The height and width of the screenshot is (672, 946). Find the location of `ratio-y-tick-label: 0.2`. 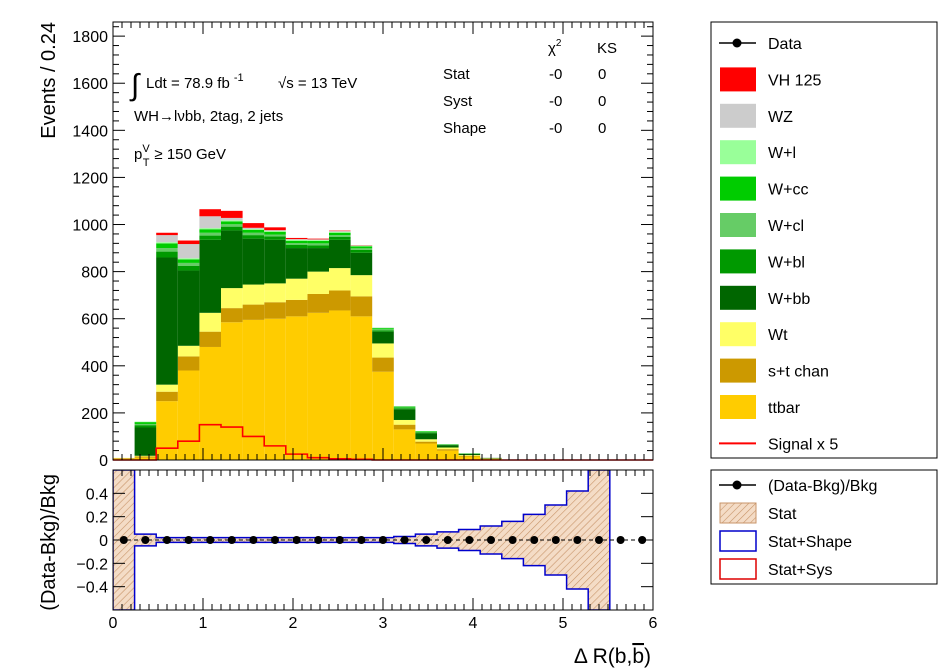

ratio-y-tick-label: 0.2 is located at coordinates (97, 518).